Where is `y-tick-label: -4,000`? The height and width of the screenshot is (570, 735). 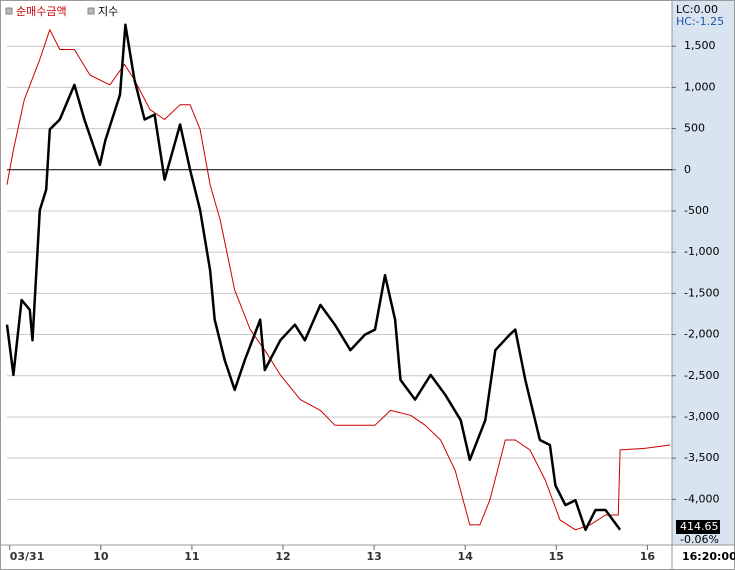 y-tick-label: -4,000 is located at coordinates (701, 498).